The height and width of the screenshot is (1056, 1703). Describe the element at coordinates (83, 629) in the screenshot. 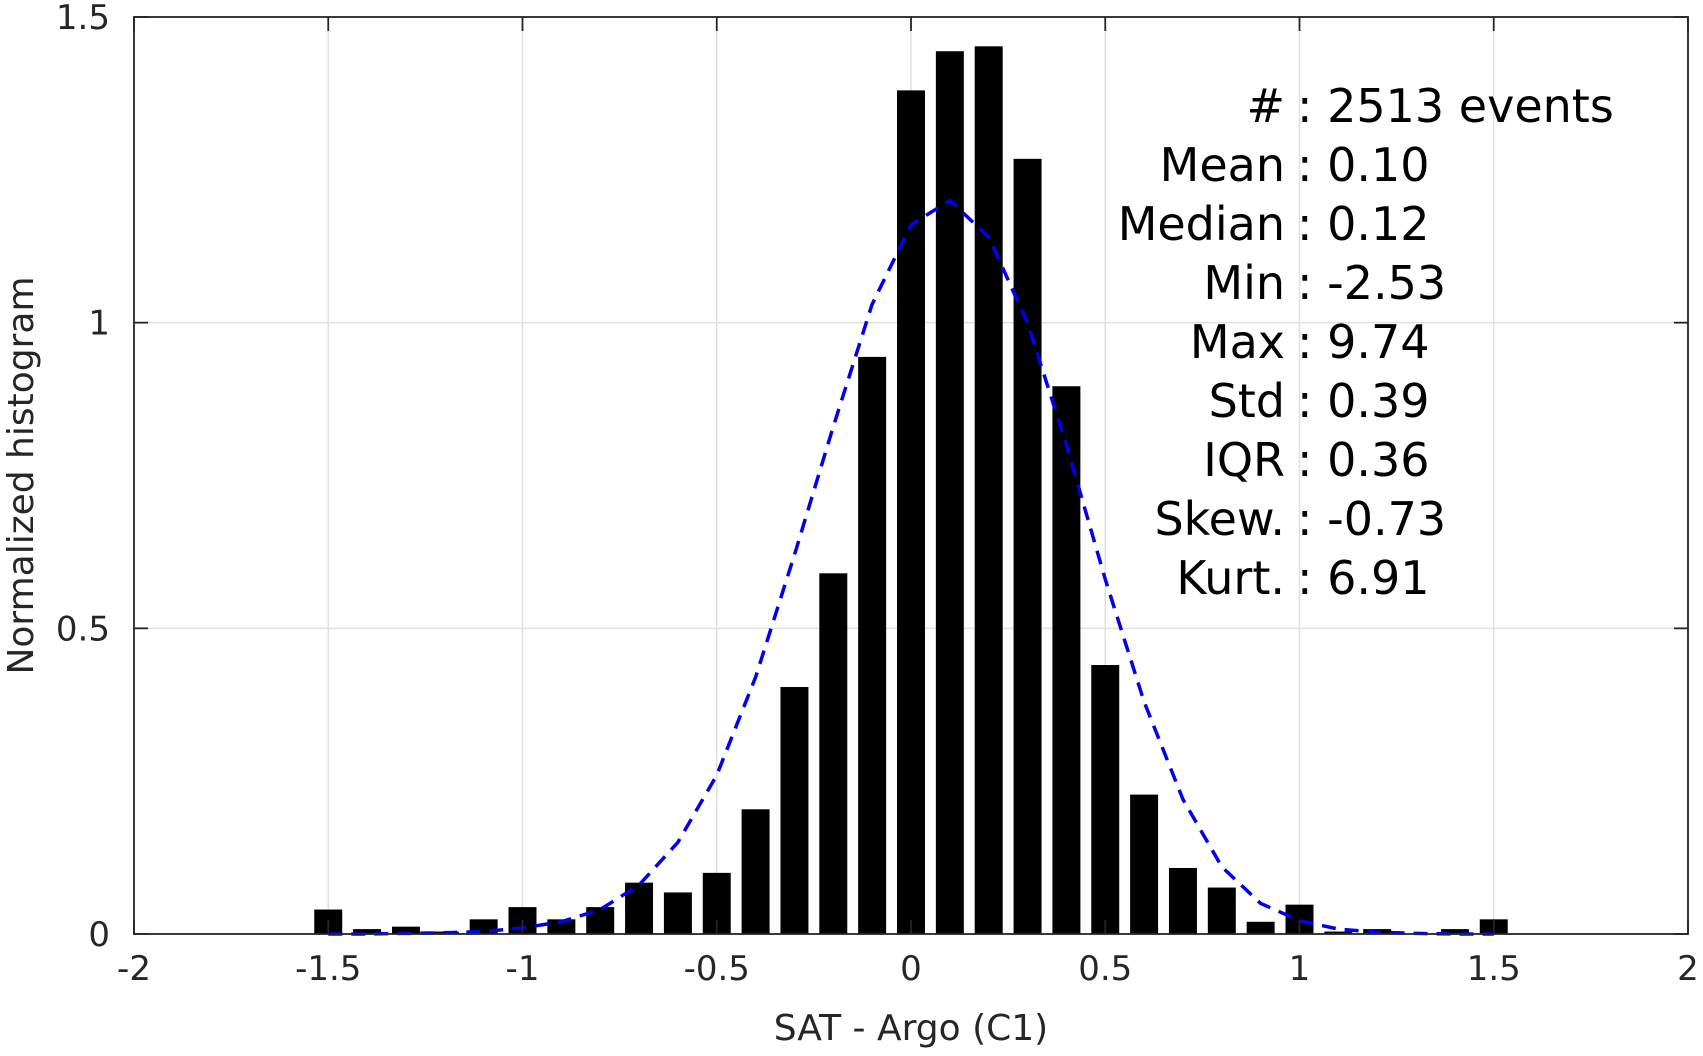

I see `y-tick-label: 0.5` at that location.